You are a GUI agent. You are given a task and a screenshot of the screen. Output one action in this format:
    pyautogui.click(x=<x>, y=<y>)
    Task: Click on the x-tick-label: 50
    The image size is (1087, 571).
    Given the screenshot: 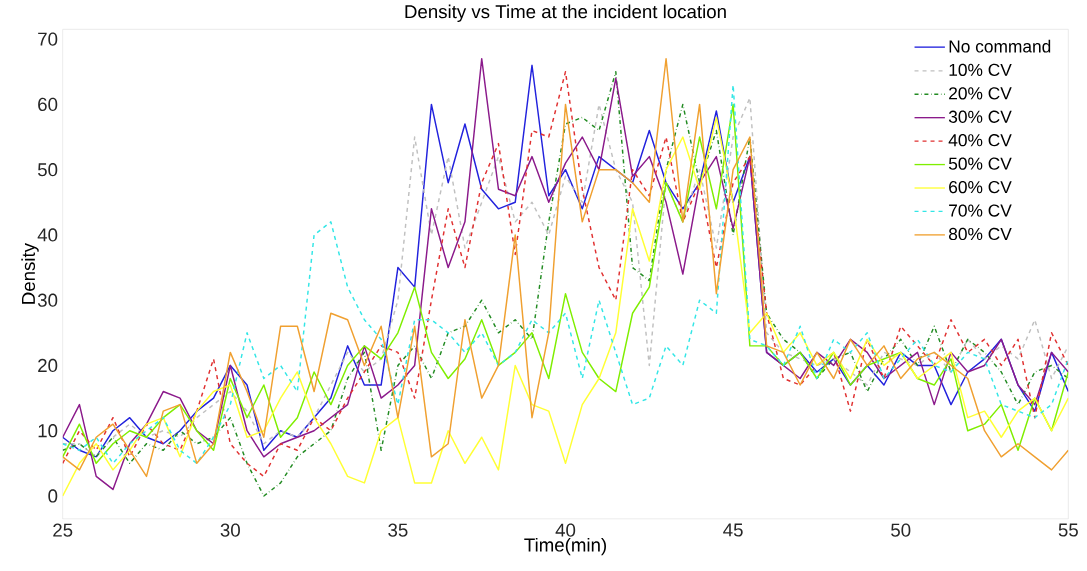 What is the action you would take?
    pyautogui.click(x=901, y=530)
    